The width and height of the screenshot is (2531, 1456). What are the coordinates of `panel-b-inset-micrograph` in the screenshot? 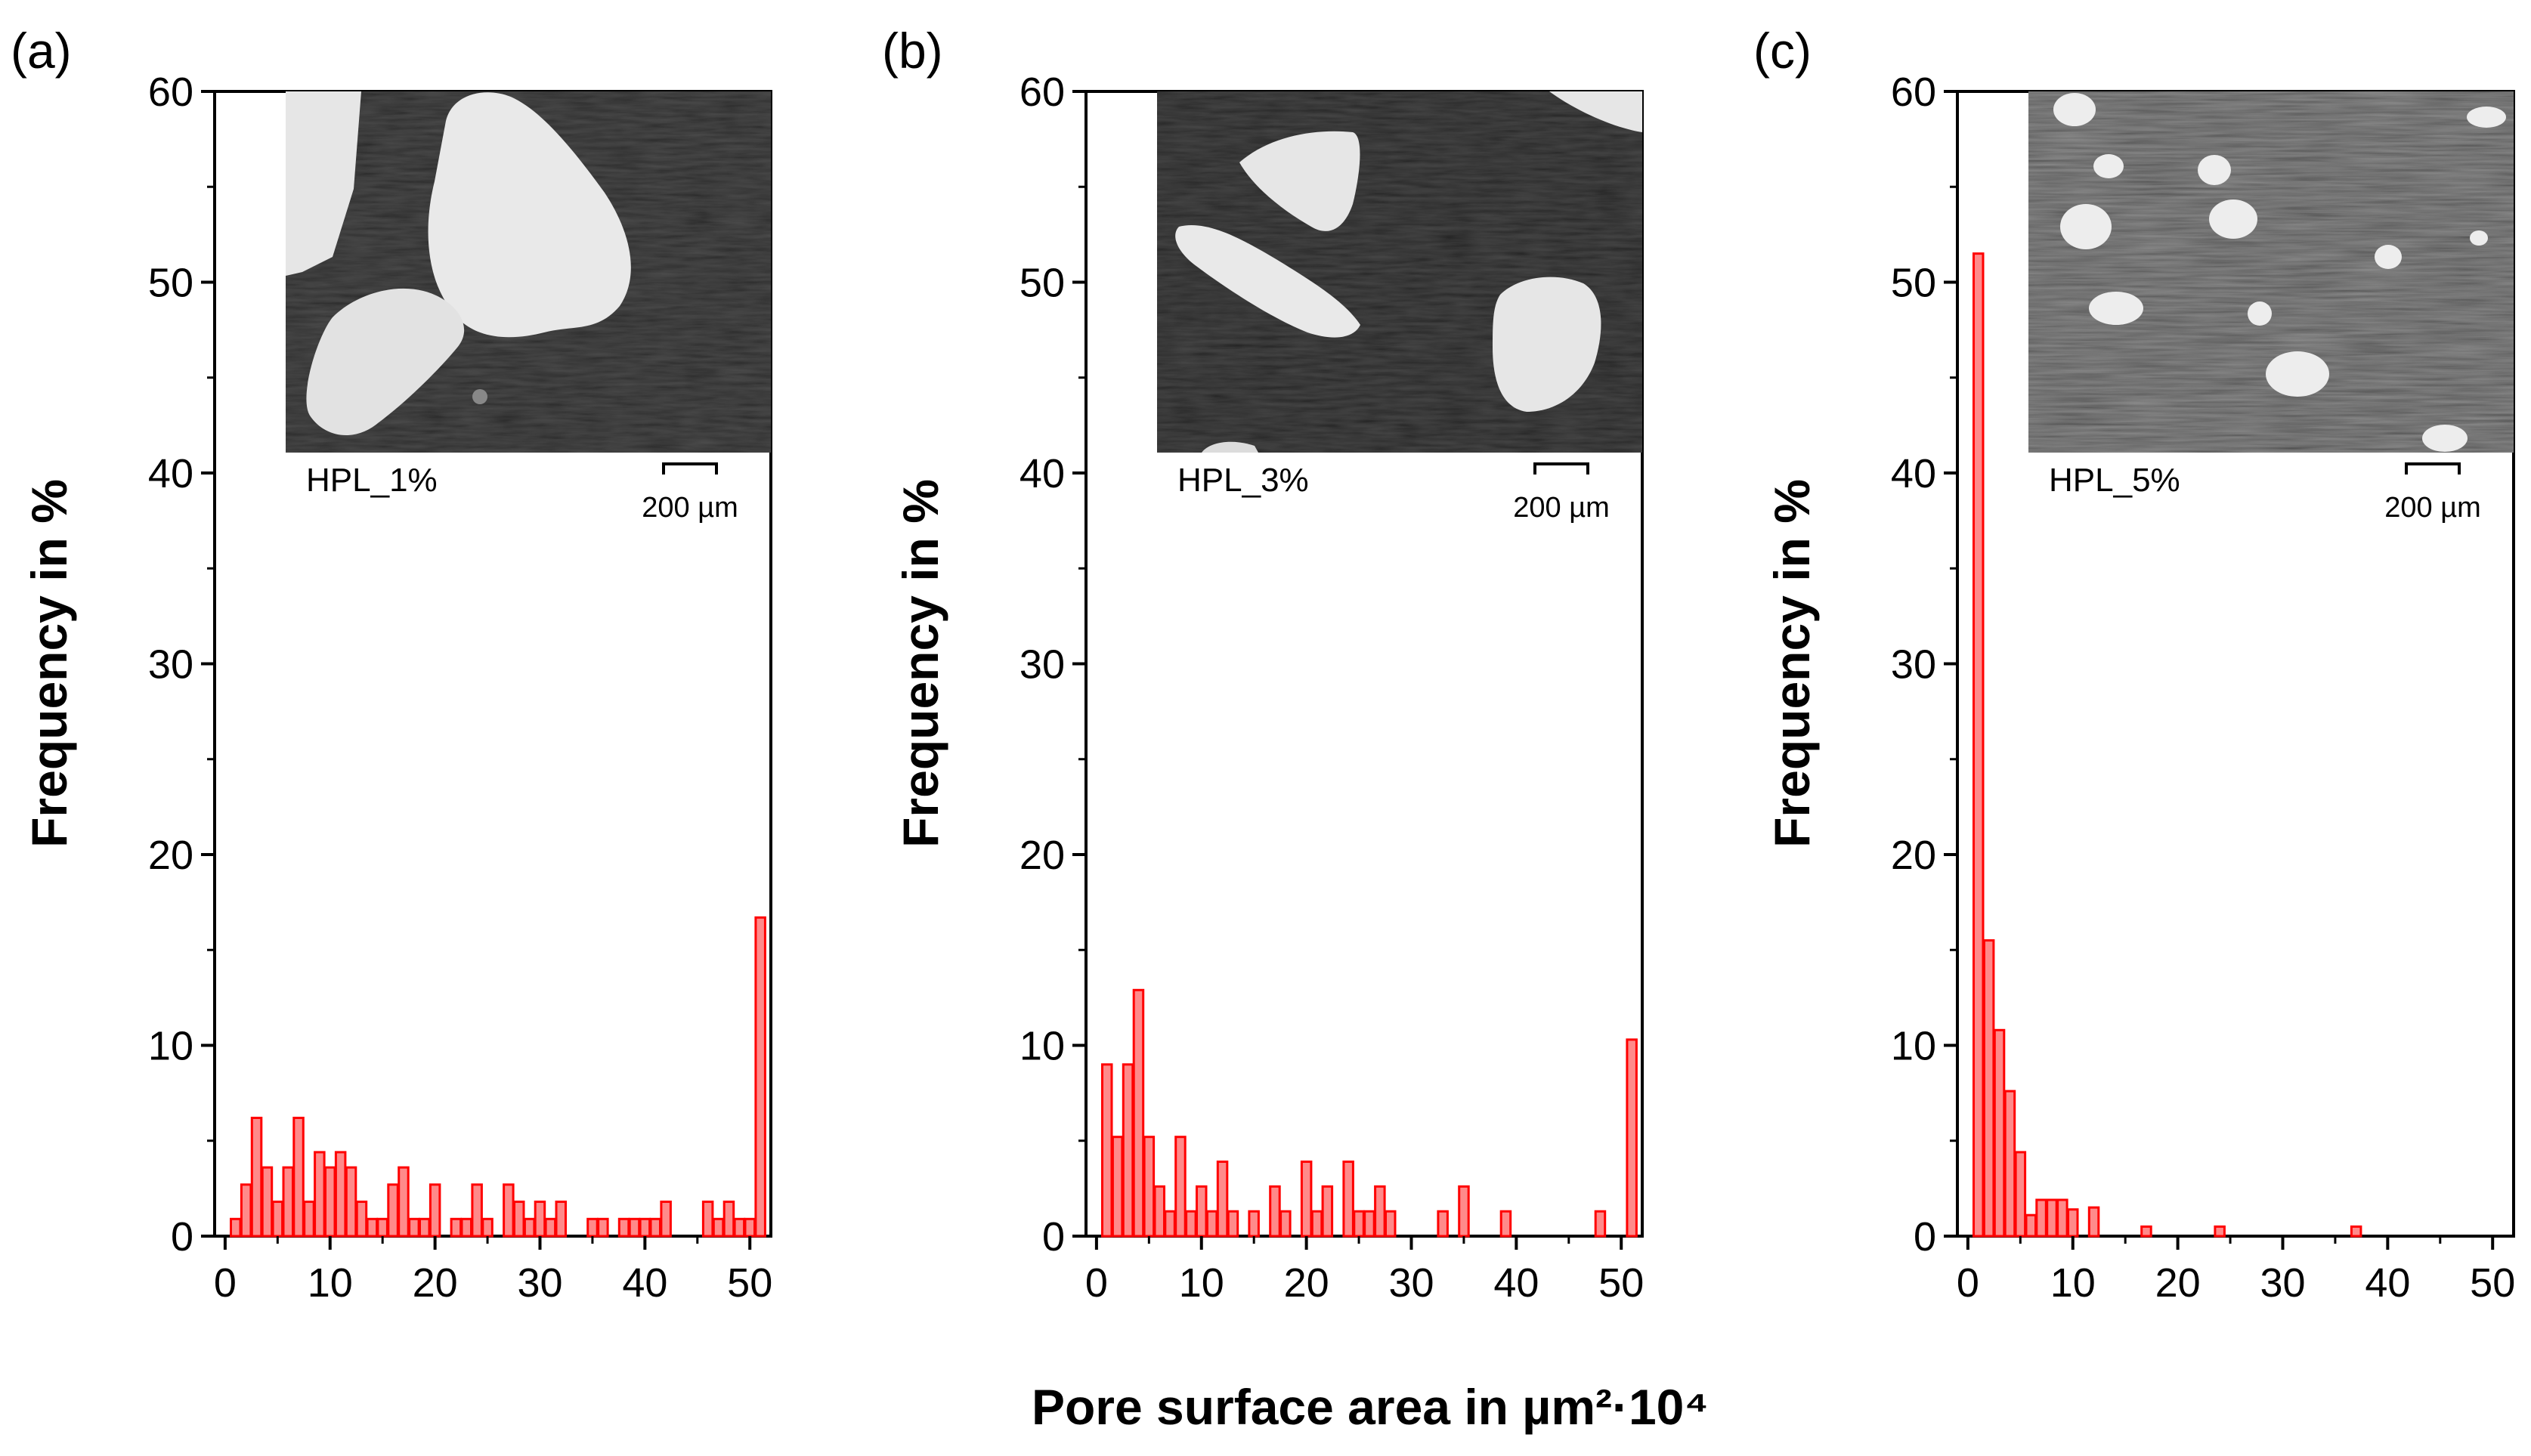 It's located at (1399, 272).